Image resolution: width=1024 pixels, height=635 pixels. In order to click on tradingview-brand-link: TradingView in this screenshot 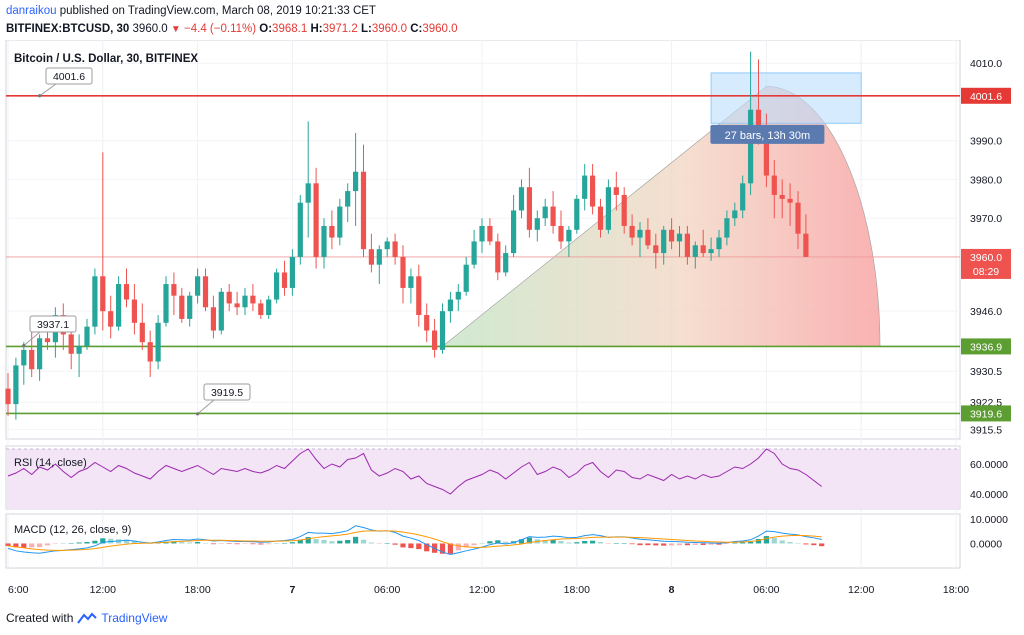, I will do `click(134, 618)`.